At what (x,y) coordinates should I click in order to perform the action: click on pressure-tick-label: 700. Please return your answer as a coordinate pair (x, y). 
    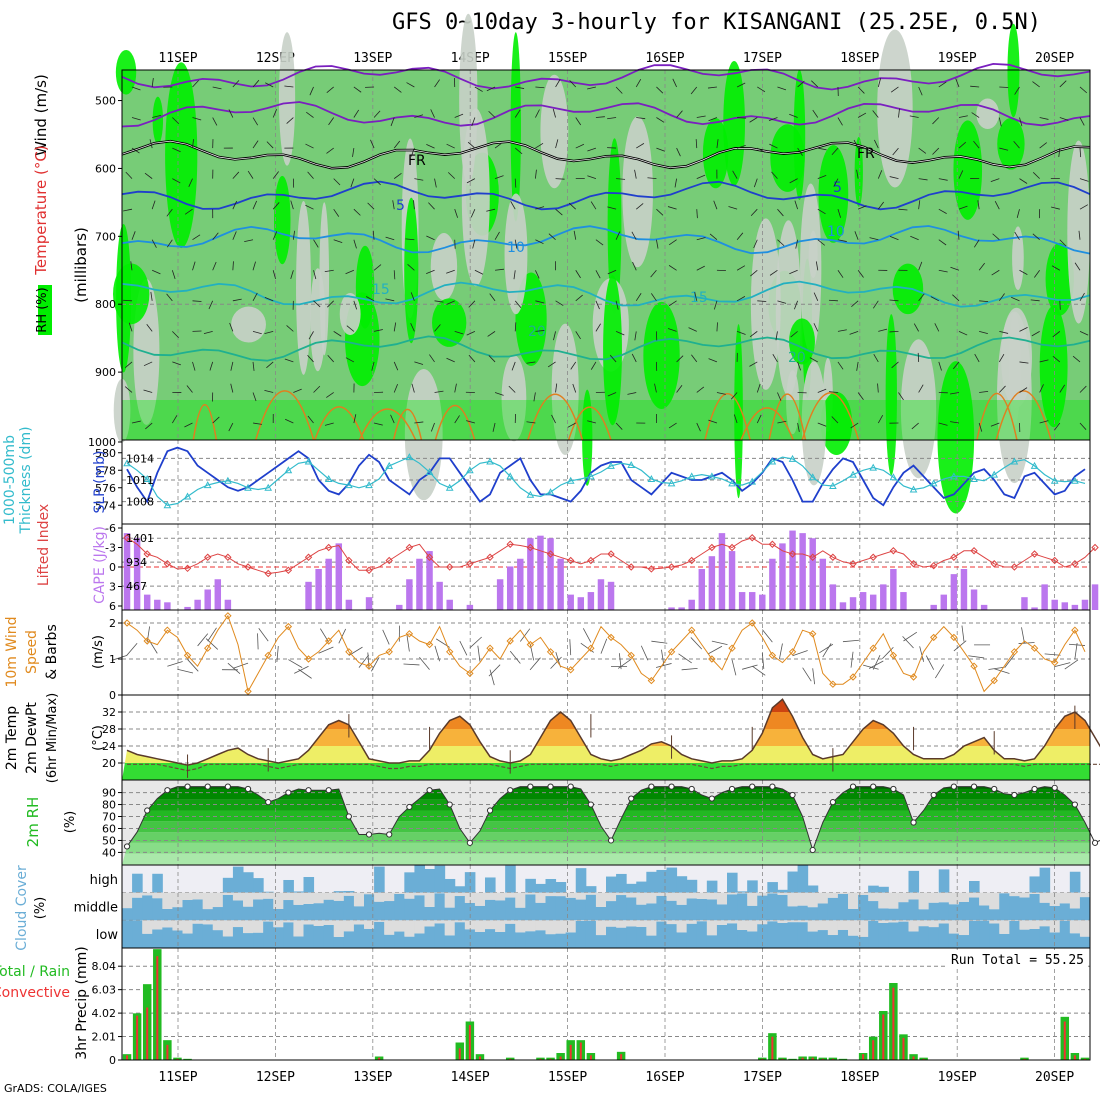
    Looking at the image, I should click on (105, 236).